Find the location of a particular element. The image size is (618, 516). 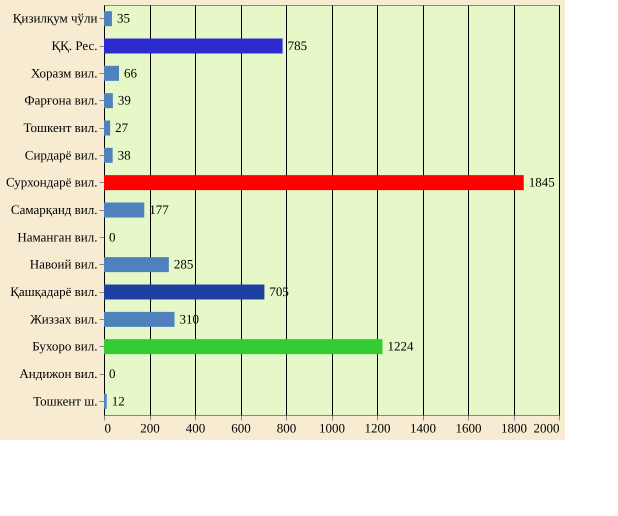

y-tick-label: Тошкент ш. is located at coordinates (65, 400).